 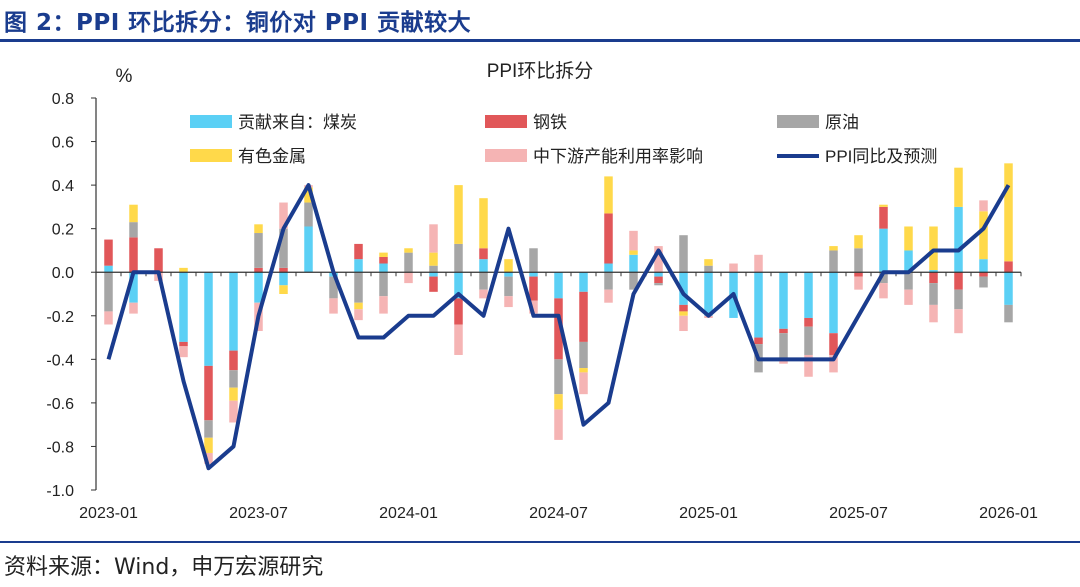 I want to click on legend-label: PPI同比及预测, so click(x=881, y=156).